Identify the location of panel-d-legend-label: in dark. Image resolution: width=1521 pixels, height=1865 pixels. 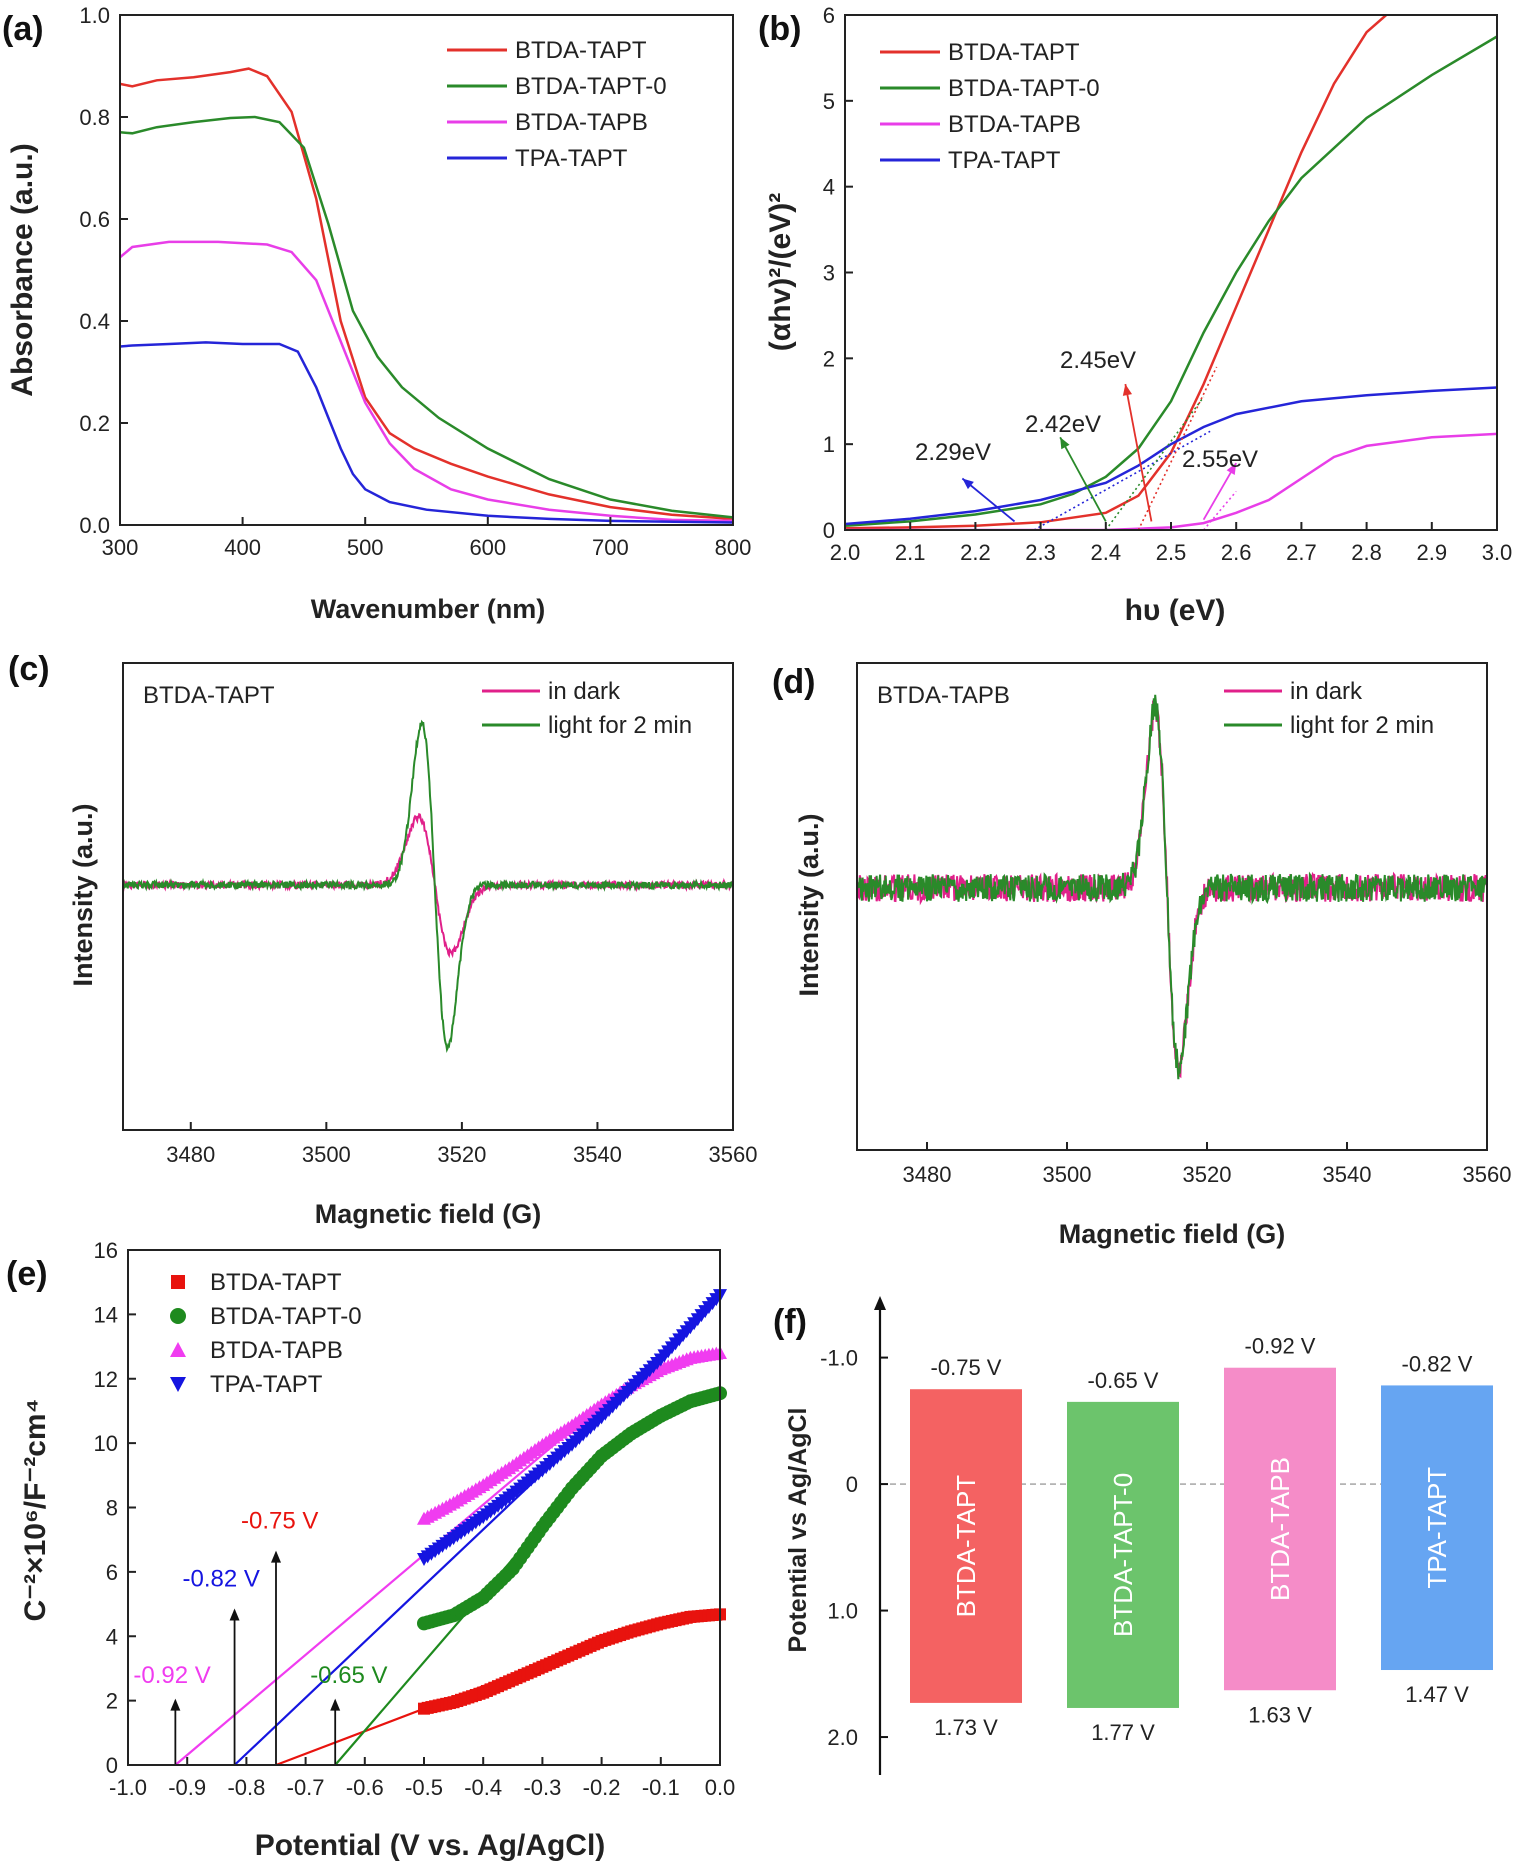
(1326, 691).